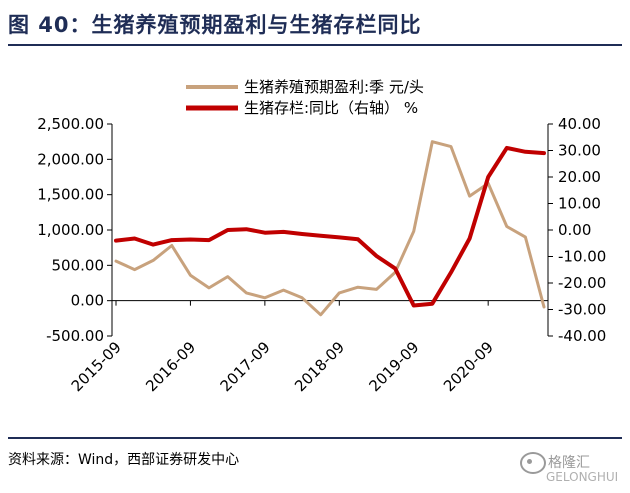  What do you see at coordinates (334, 87) in the screenshot?
I see `legend-label-profit: 生猪养殖预期盈利:季 元/头` at bounding box center [334, 87].